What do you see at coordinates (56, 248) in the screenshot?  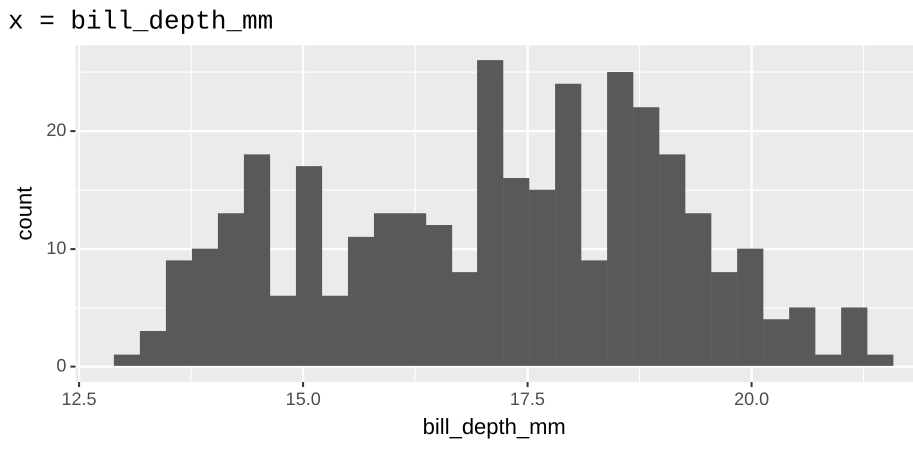 I see `y-tick-label: 10` at bounding box center [56, 248].